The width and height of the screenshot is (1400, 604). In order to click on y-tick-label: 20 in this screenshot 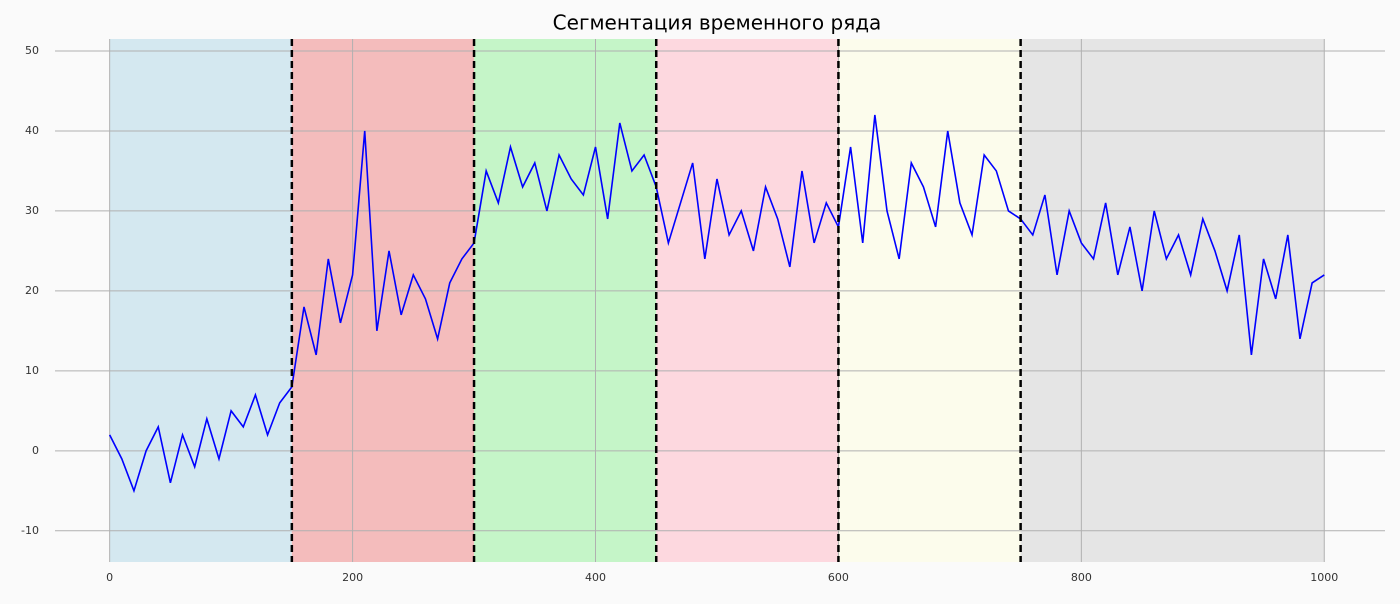, I will do `click(32, 290)`.